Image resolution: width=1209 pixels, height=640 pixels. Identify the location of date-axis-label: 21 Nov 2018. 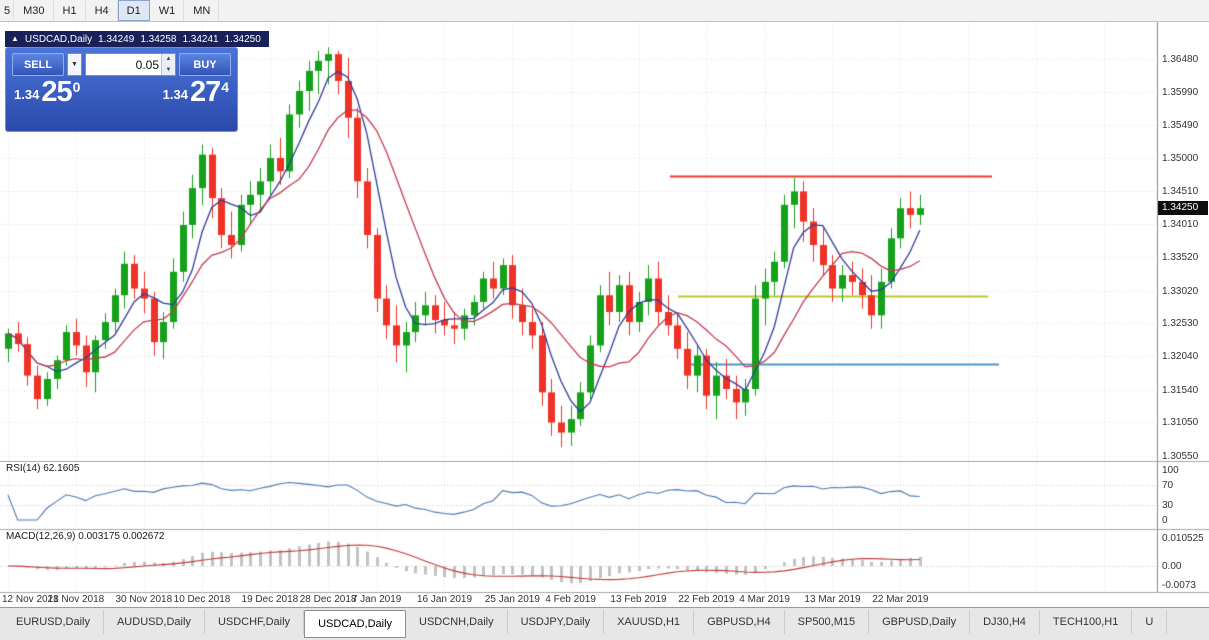
(76, 599).